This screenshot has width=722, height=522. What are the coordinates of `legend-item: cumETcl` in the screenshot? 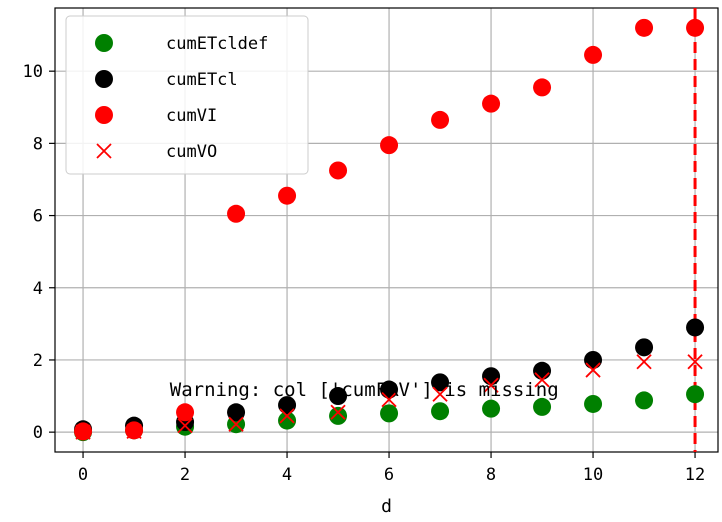 It's located at (166, 80).